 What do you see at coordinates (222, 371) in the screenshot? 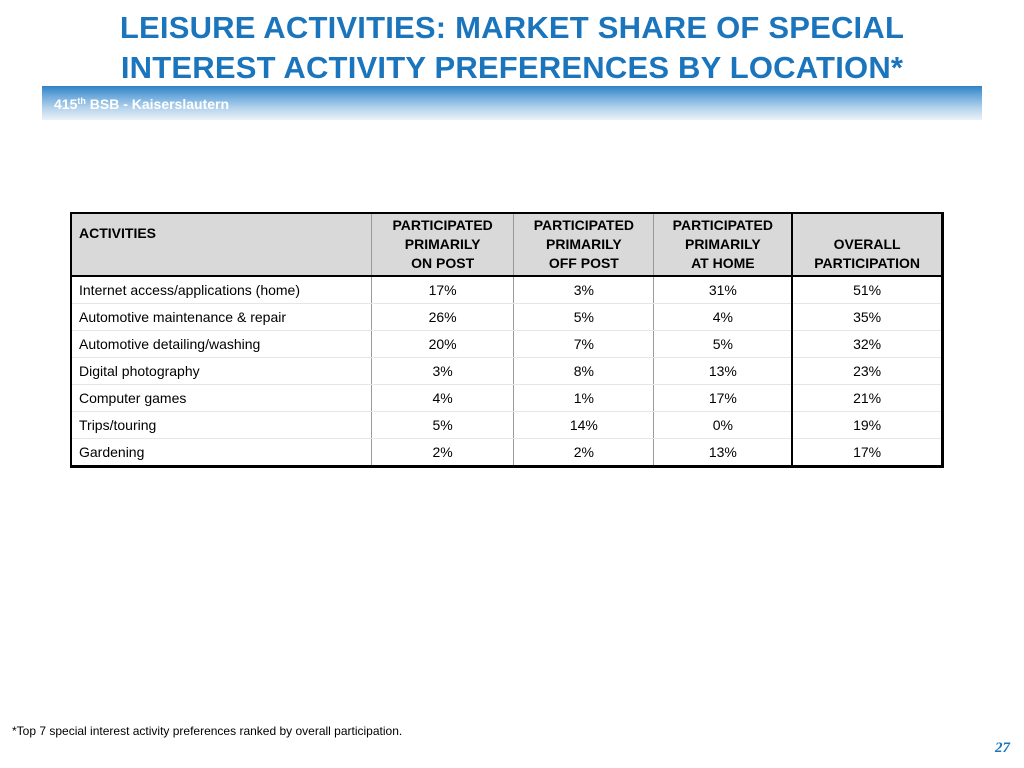
I see `activity-cell: Digital photography` at bounding box center [222, 371].